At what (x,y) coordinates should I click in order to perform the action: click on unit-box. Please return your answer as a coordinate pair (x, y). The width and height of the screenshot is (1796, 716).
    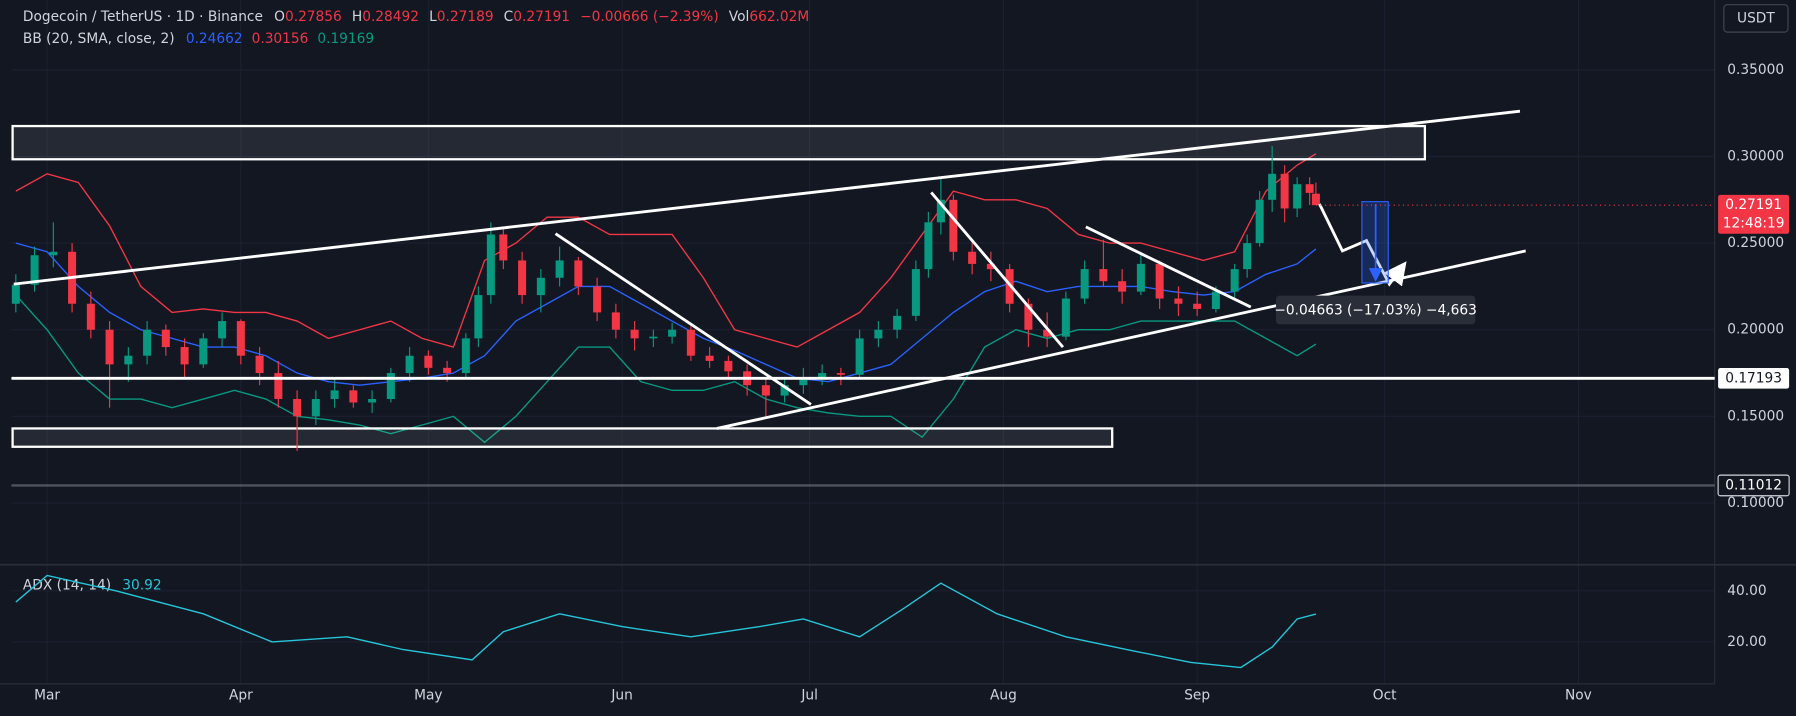
    Looking at the image, I should click on (1756, 18).